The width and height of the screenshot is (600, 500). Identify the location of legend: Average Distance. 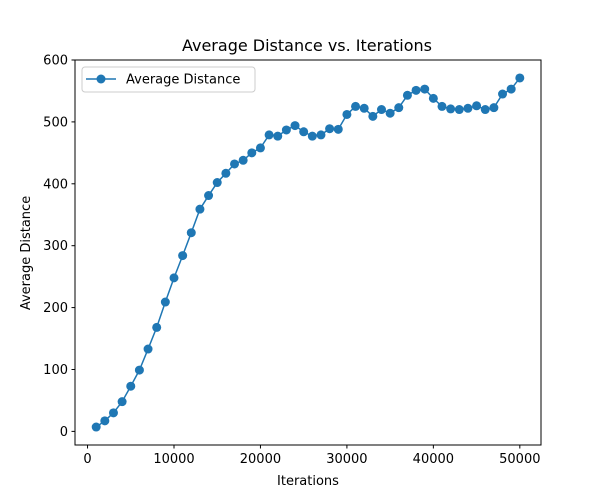
(168, 79).